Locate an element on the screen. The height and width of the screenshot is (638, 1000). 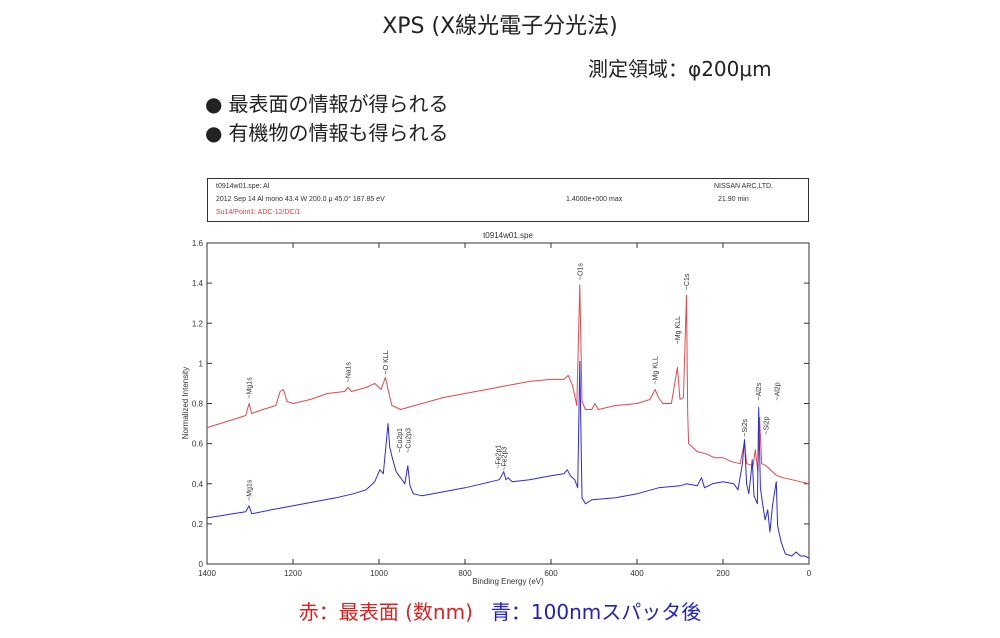
legend-red-surface: 赤：最表面 (数nm) is located at coordinates (385, 612).